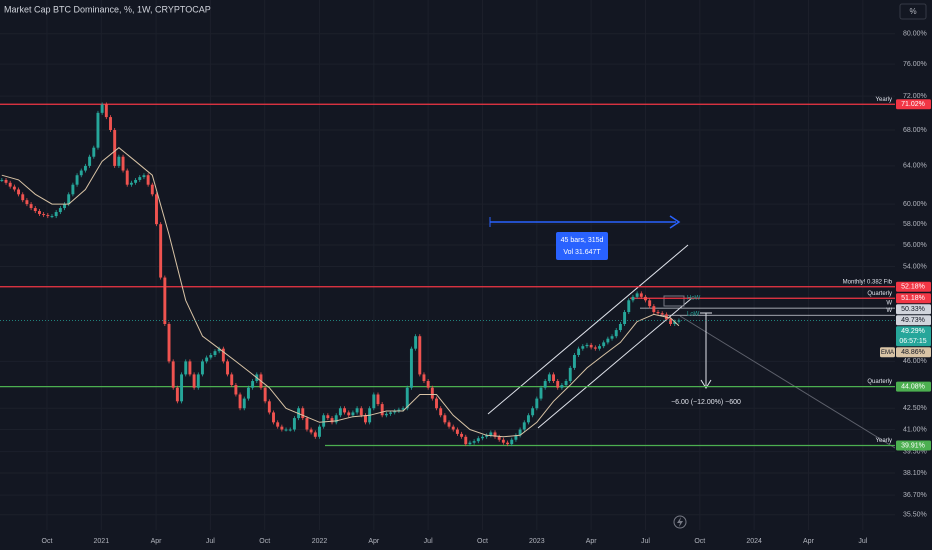 This screenshot has height=550, width=932. What do you see at coordinates (537, 541) in the screenshot?
I see `x-tick-label: 2023` at bounding box center [537, 541].